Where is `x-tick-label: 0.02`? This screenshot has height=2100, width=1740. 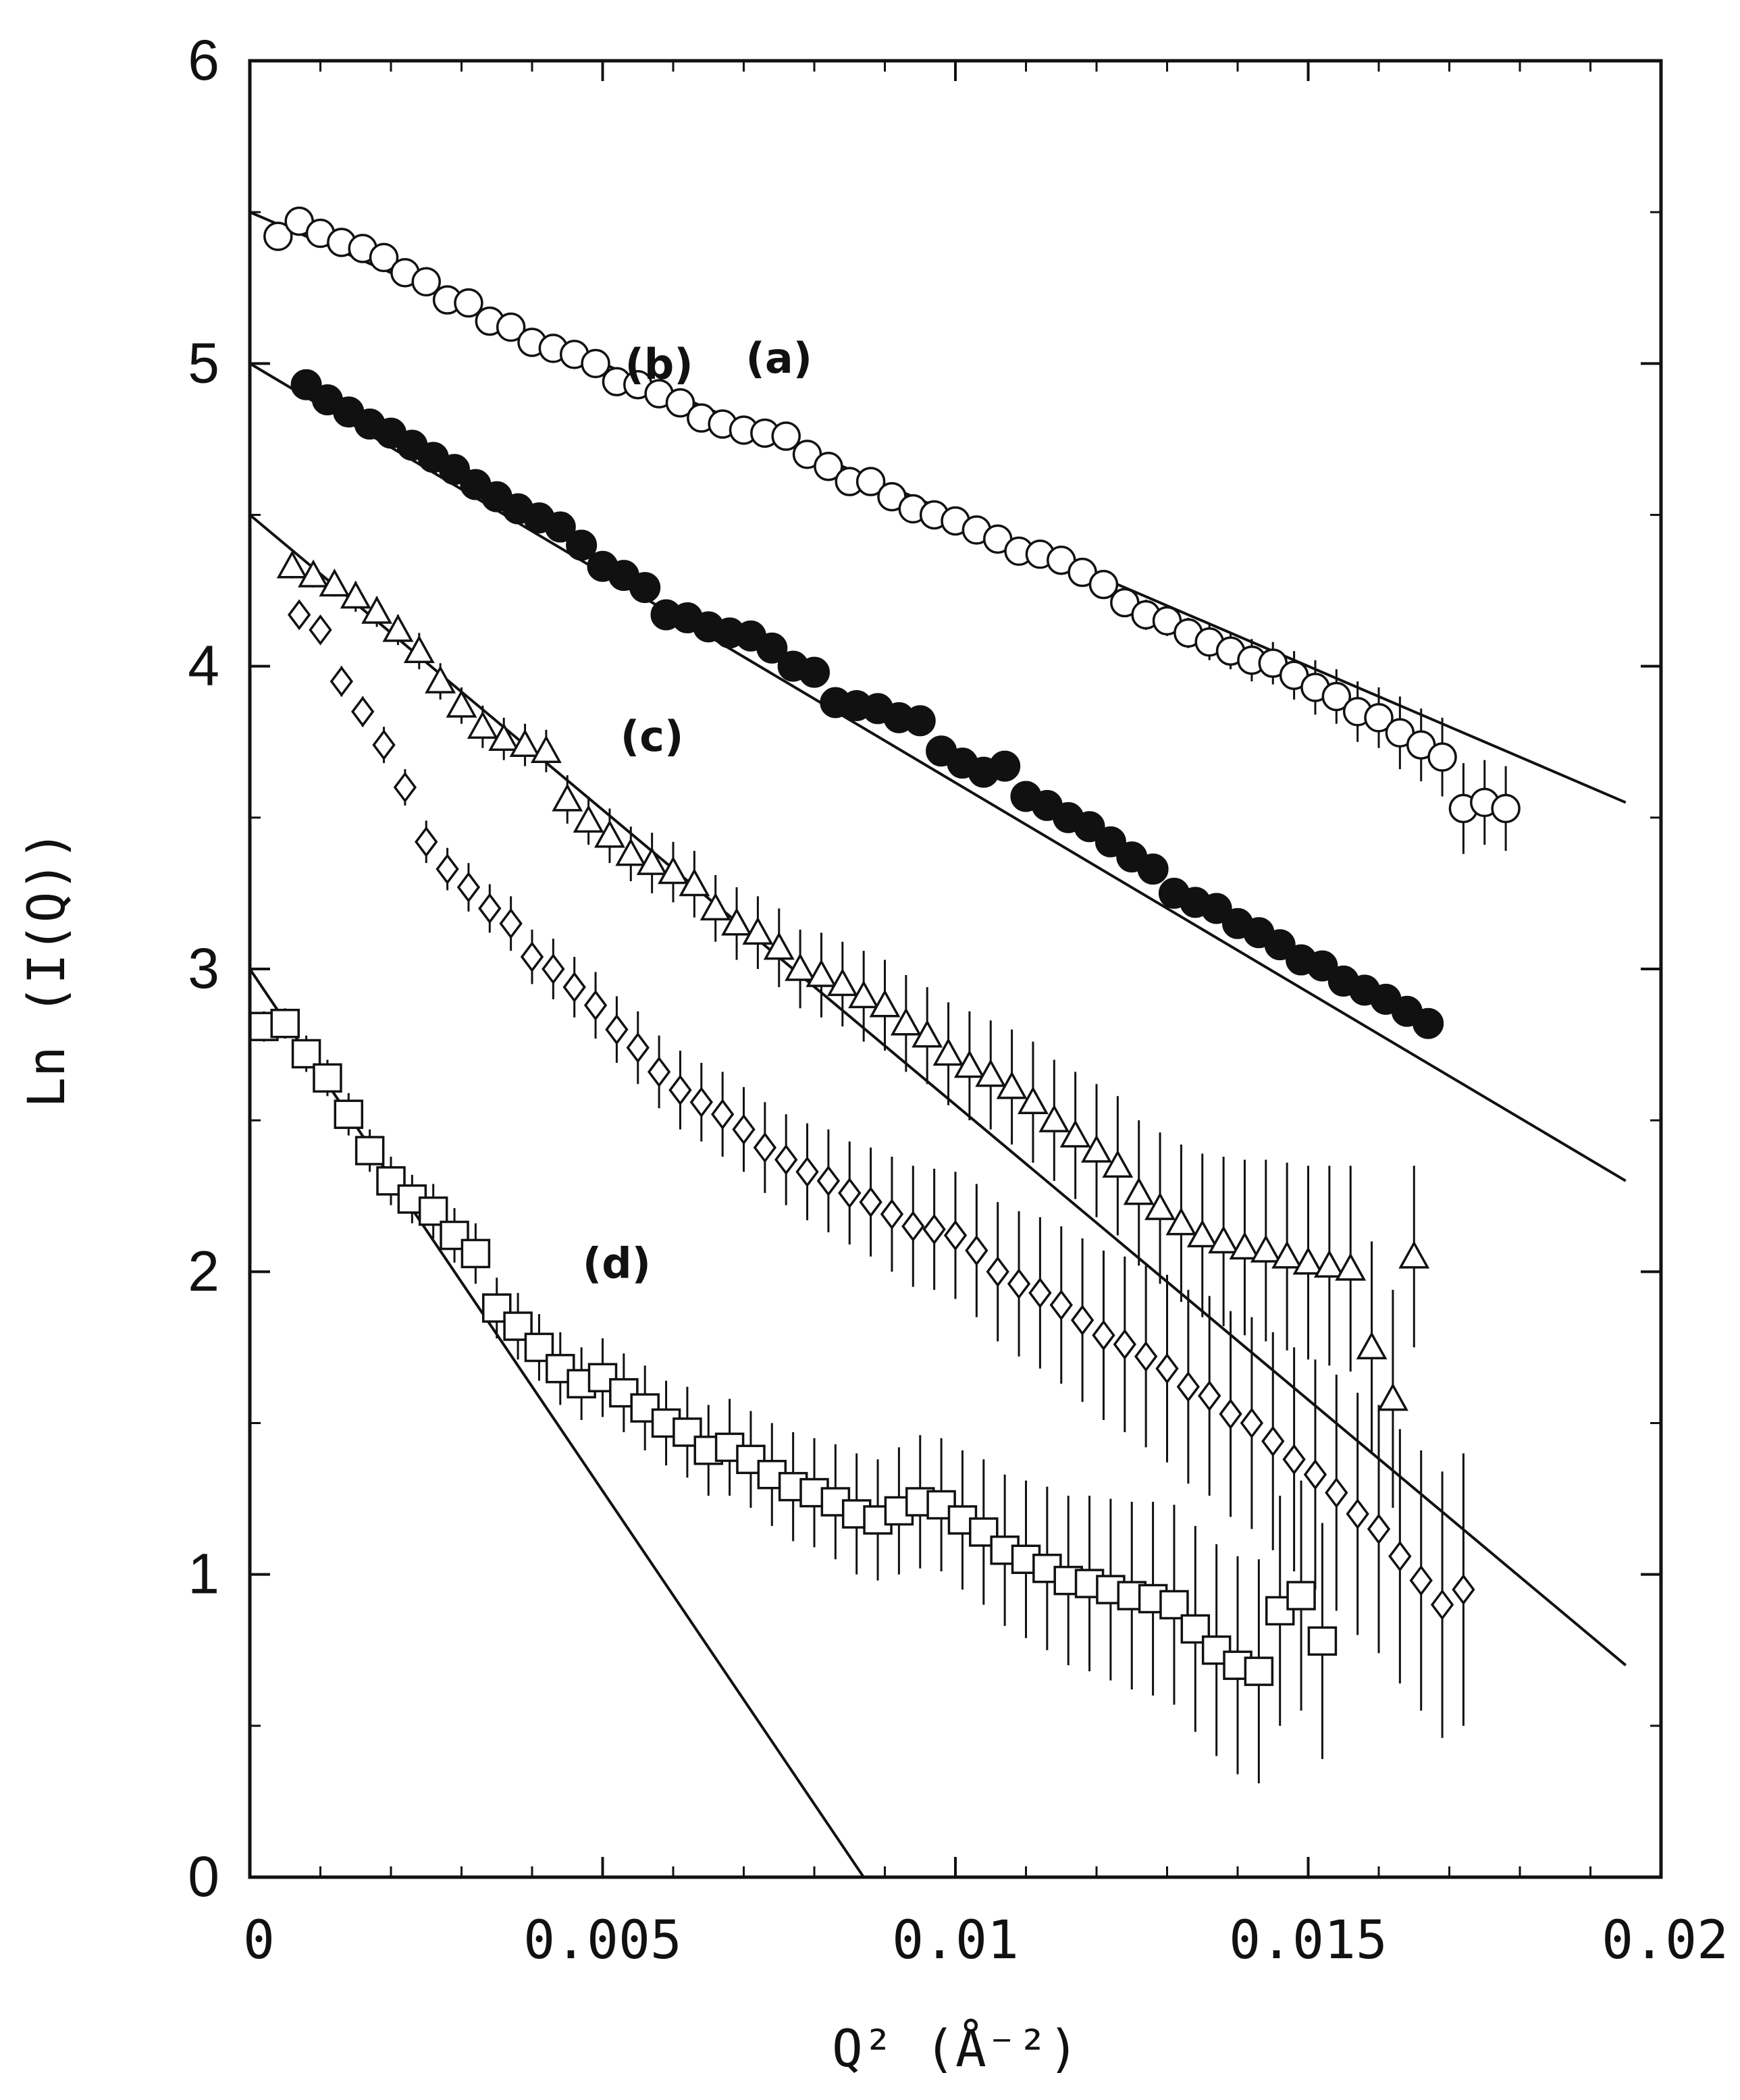
x-tick-label: 0.02 is located at coordinates (1665, 1941).